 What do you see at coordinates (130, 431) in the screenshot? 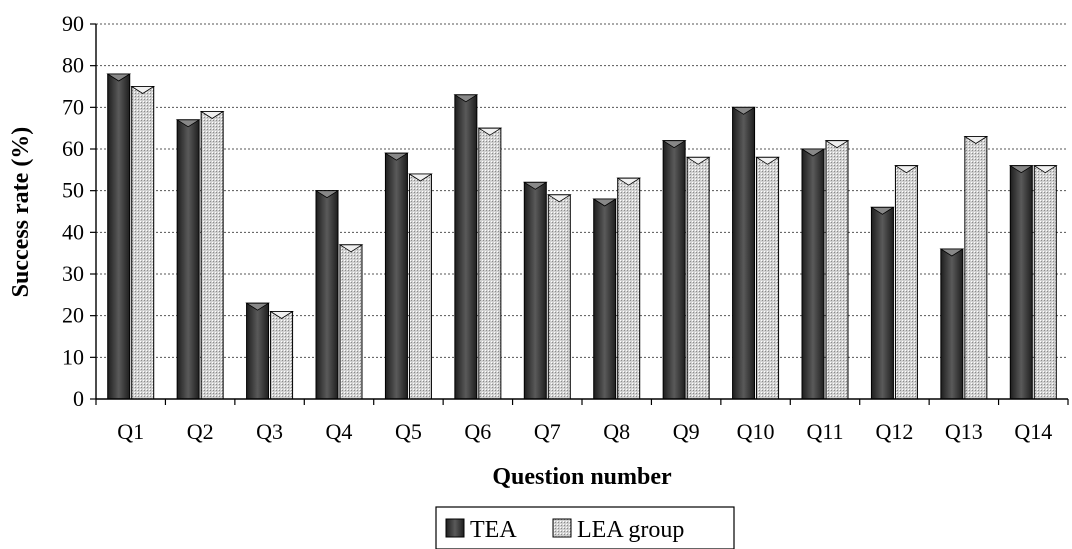
I see `x-tick-label: Q1` at bounding box center [130, 431].